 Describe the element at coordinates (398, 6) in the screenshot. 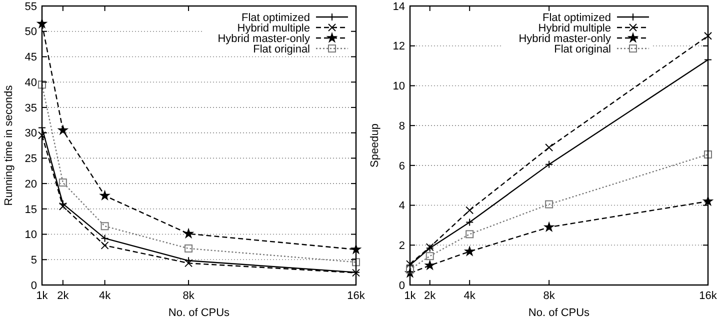

I see `y-tick-label: 14` at that location.